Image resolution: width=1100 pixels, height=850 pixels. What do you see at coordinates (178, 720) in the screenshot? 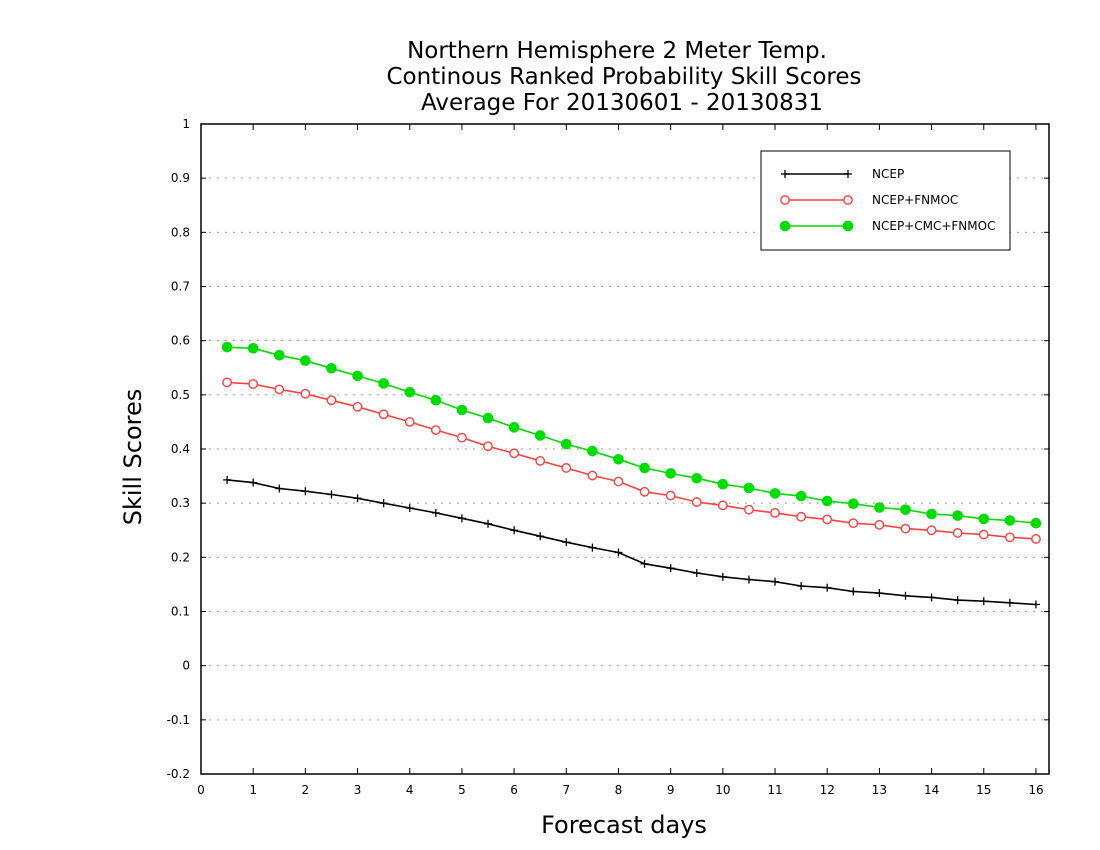
I see `y-tick-label: -0.1` at bounding box center [178, 720].